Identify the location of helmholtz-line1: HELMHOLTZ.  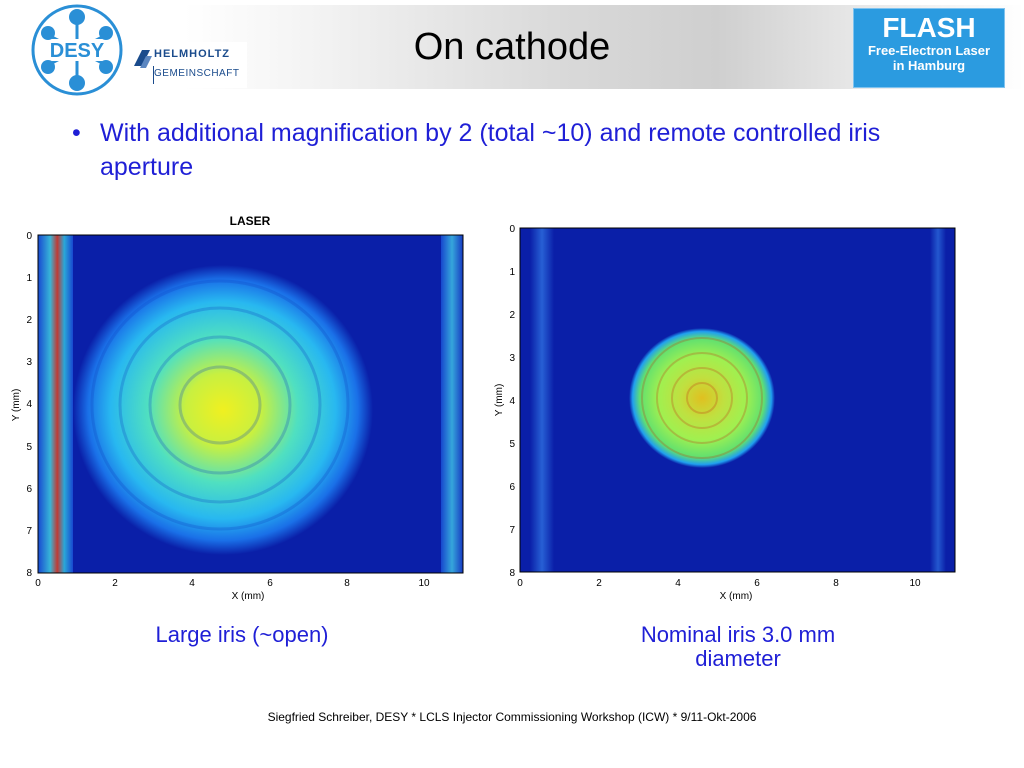
(192, 54).